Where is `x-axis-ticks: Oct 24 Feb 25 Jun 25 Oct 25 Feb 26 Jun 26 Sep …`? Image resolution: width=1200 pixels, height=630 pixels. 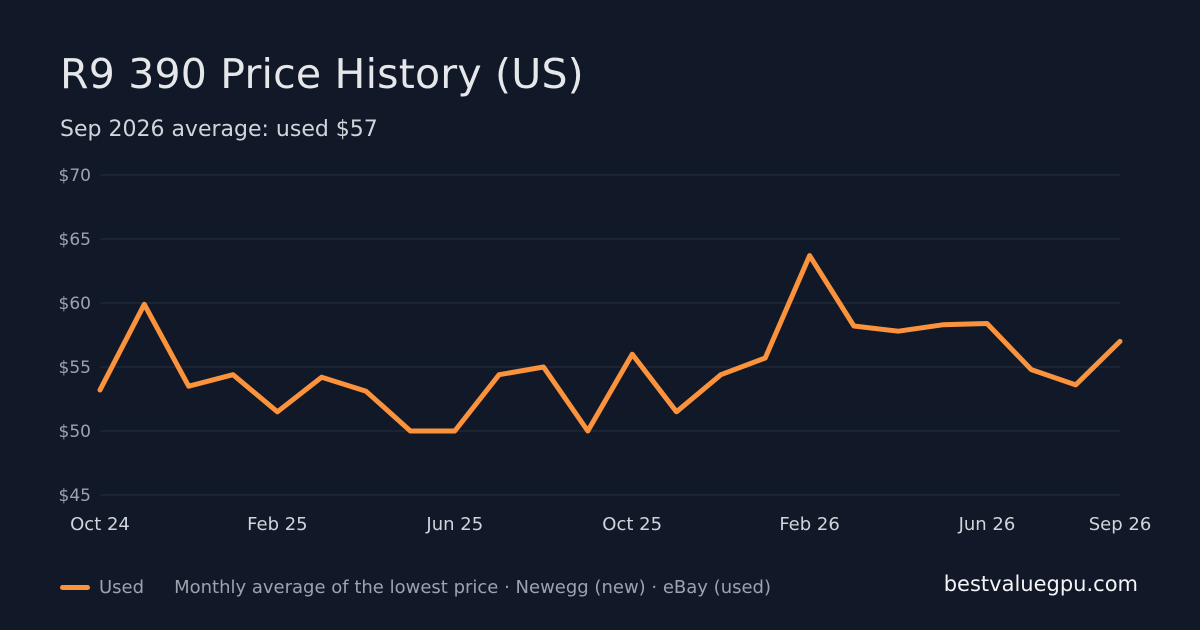 x-axis-ticks: Oct 24 Feb 25 Jun 25 Oct 25 Feb 26 Jun 26 Sep … is located at coordinates (610, 524).